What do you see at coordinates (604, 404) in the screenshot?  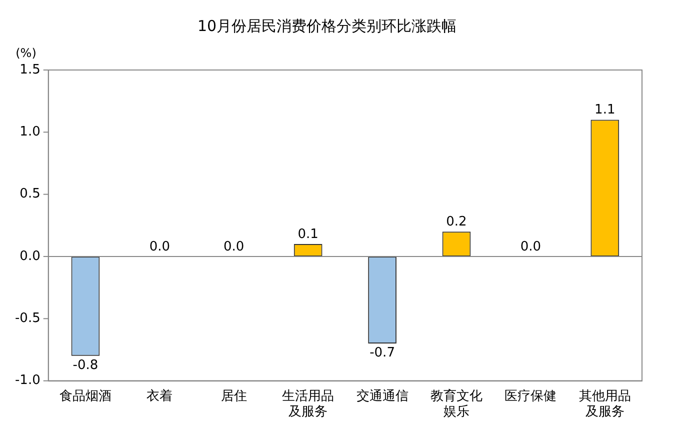 I see `x-tick-label: 其他用品及服务` at bounding box center [604, 404].